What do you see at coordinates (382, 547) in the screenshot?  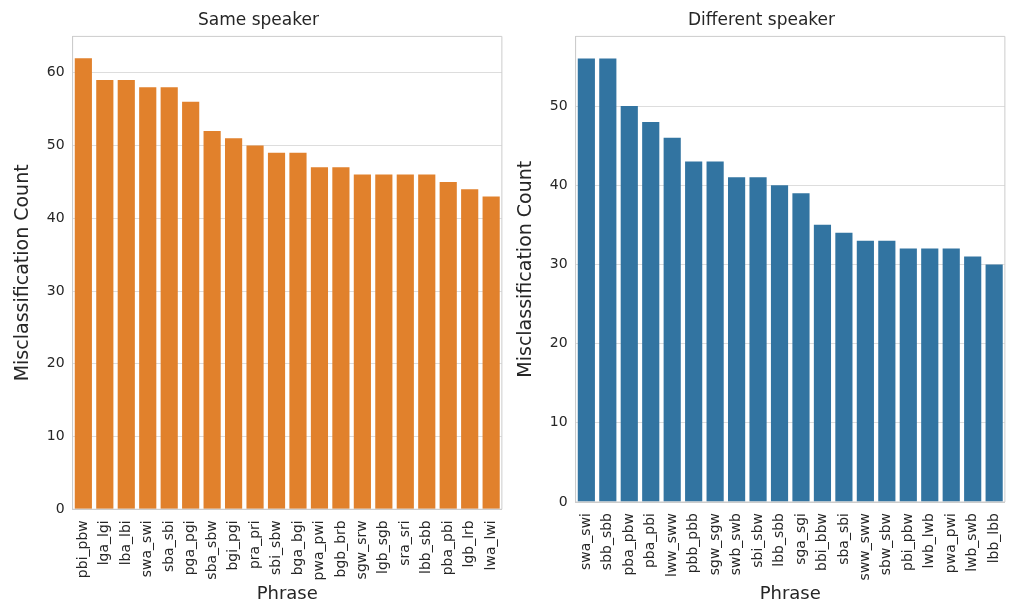 I see `x-tick-label: lgb_sgb` at bounding box center [382, 547].